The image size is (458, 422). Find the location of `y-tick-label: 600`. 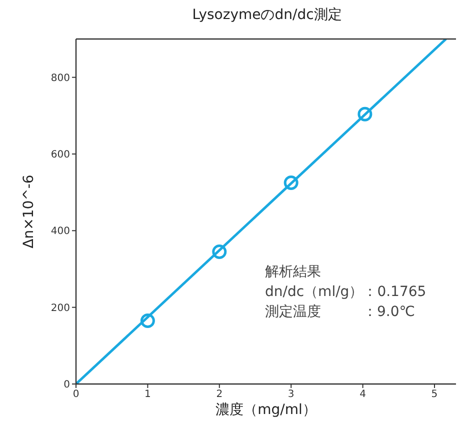

y-tick-label: 600 is located at coordinates (60, 155).